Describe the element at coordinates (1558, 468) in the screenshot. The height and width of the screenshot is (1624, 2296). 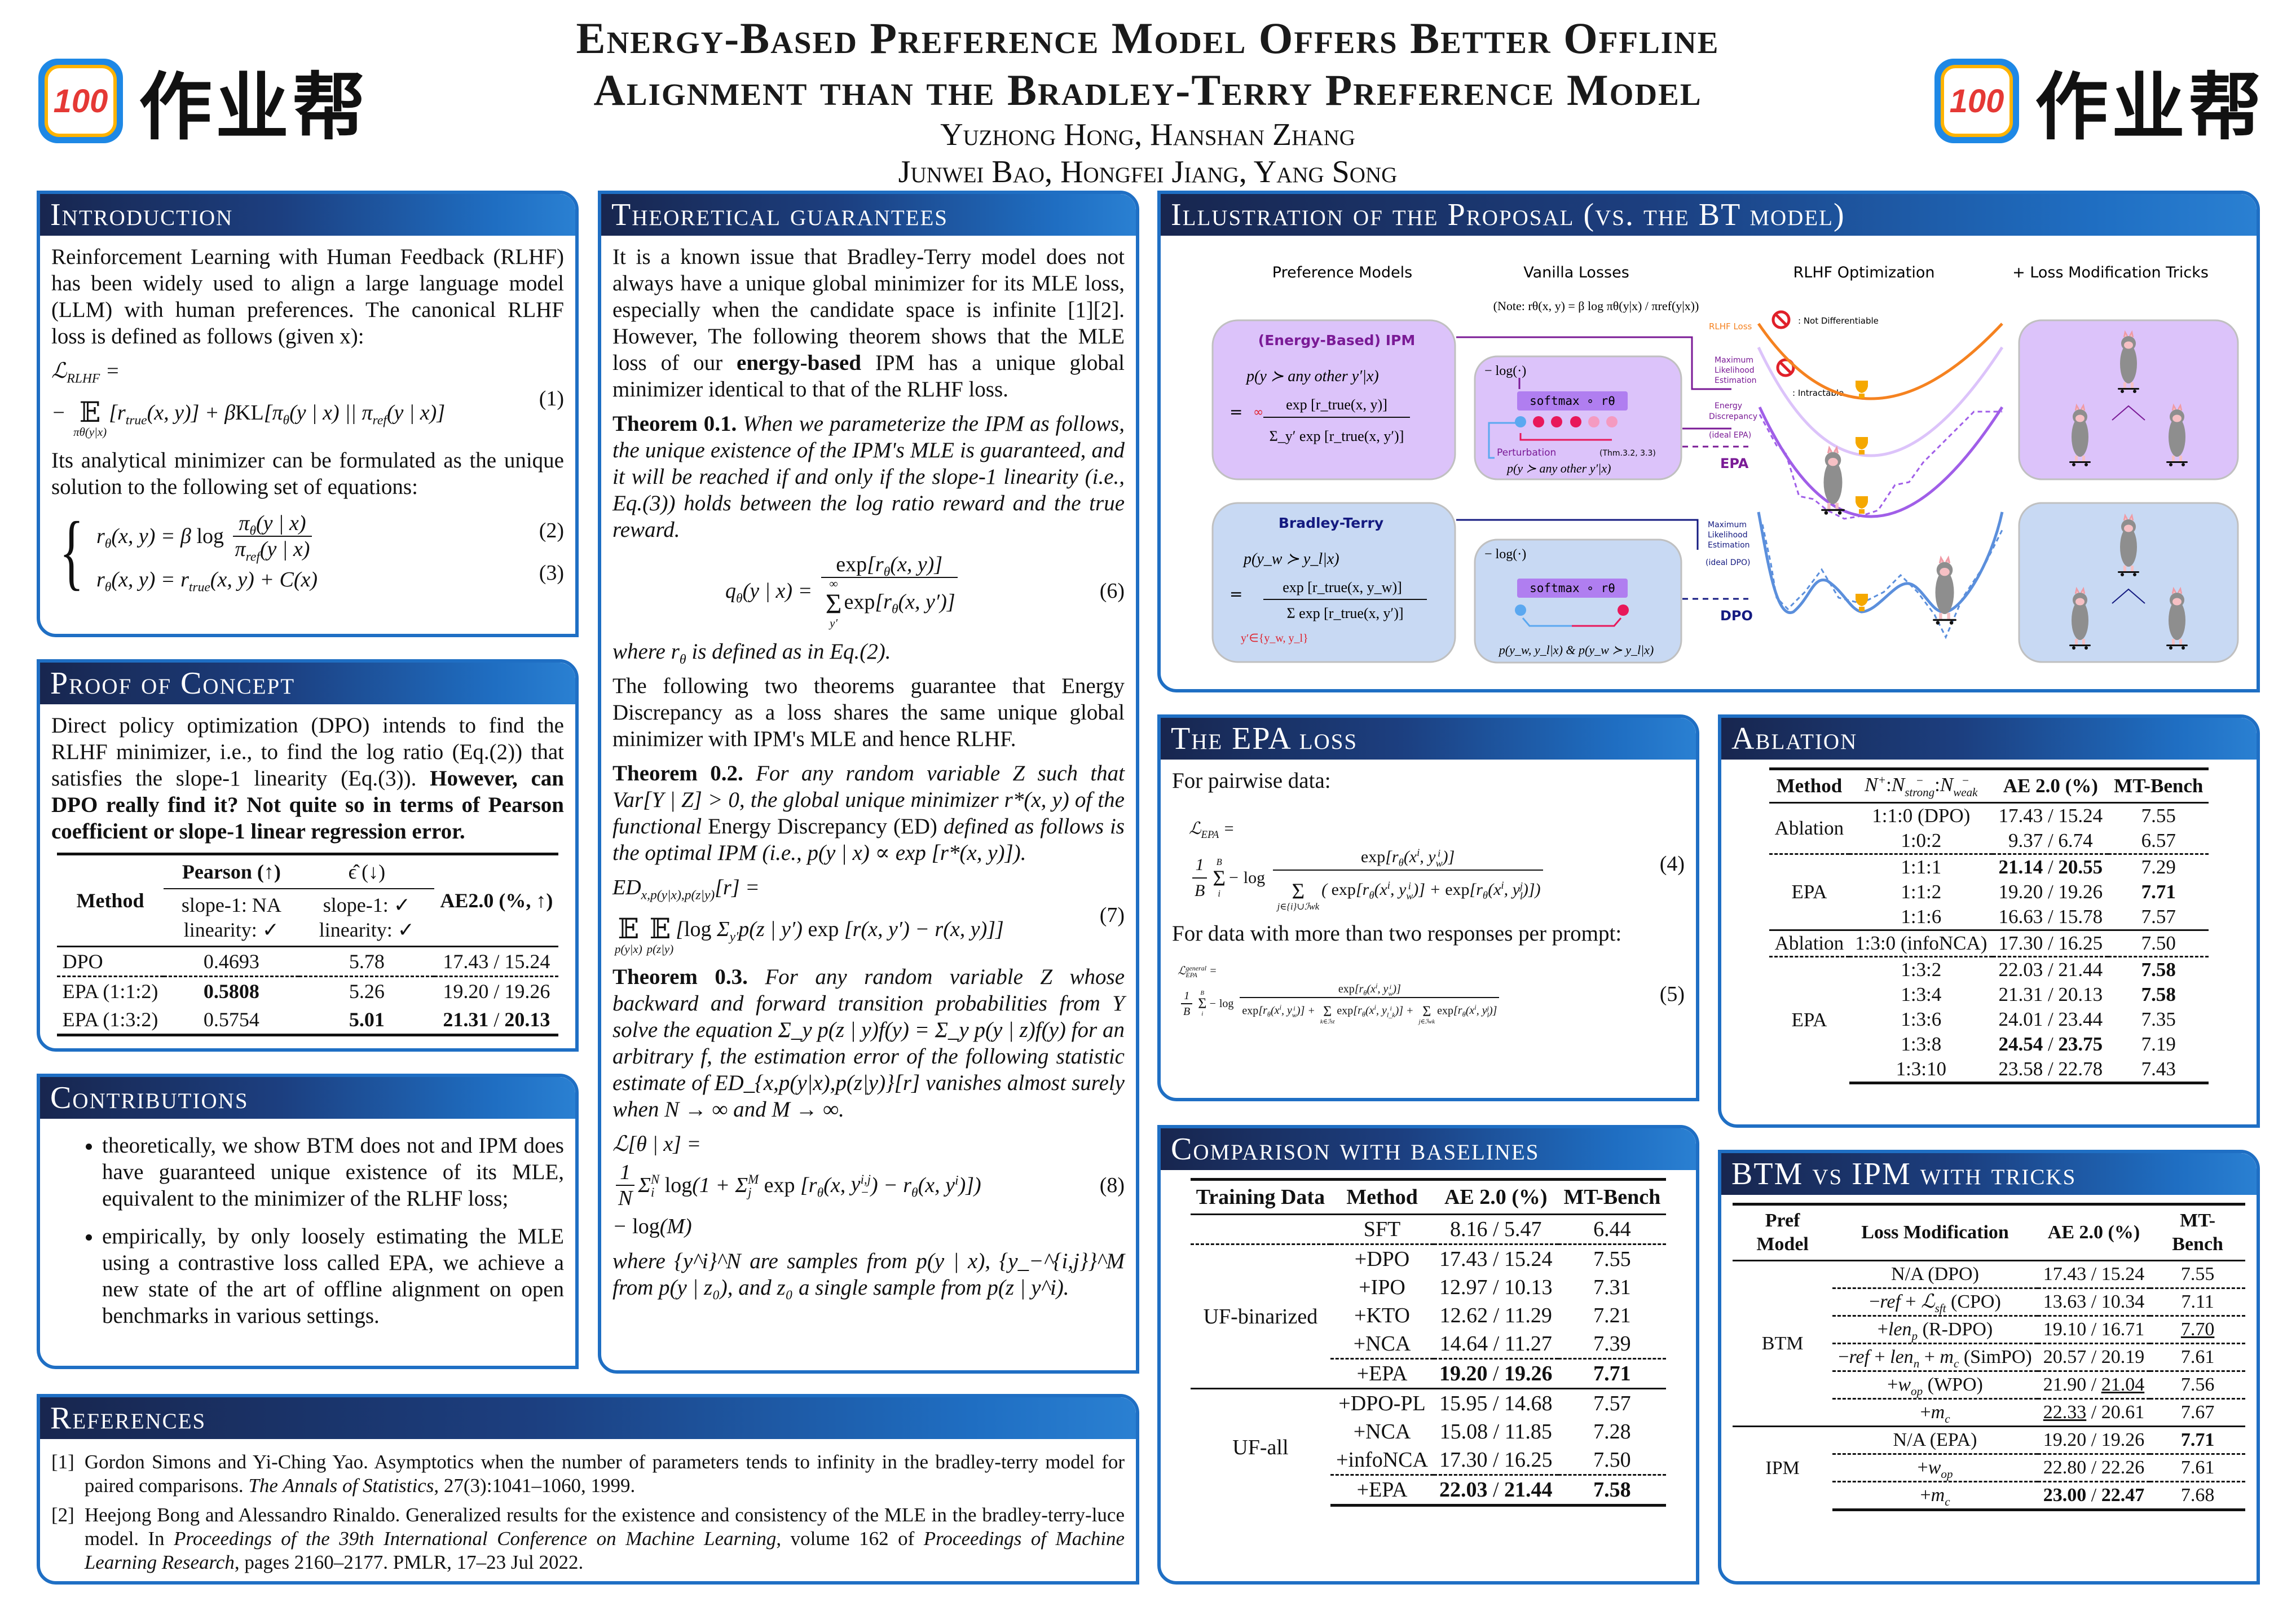
I see `ipm-loss-label: p(y ≻ any other y′|x)` at that location.